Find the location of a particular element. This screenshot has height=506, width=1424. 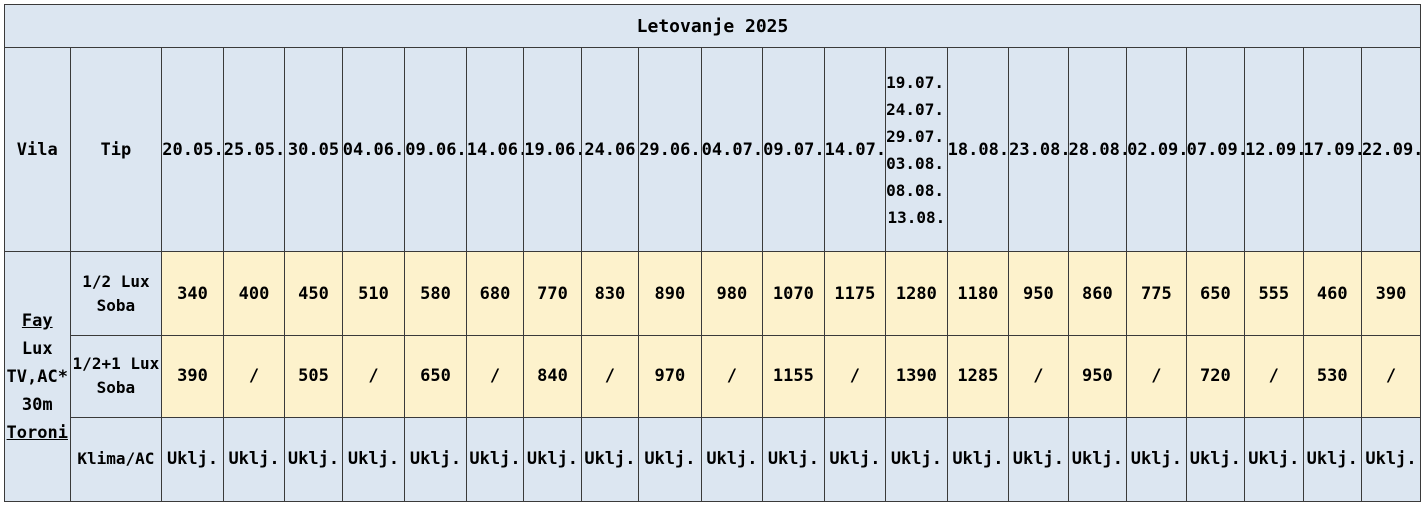

price-cell: 1180 is located at coordinates (978, 293).